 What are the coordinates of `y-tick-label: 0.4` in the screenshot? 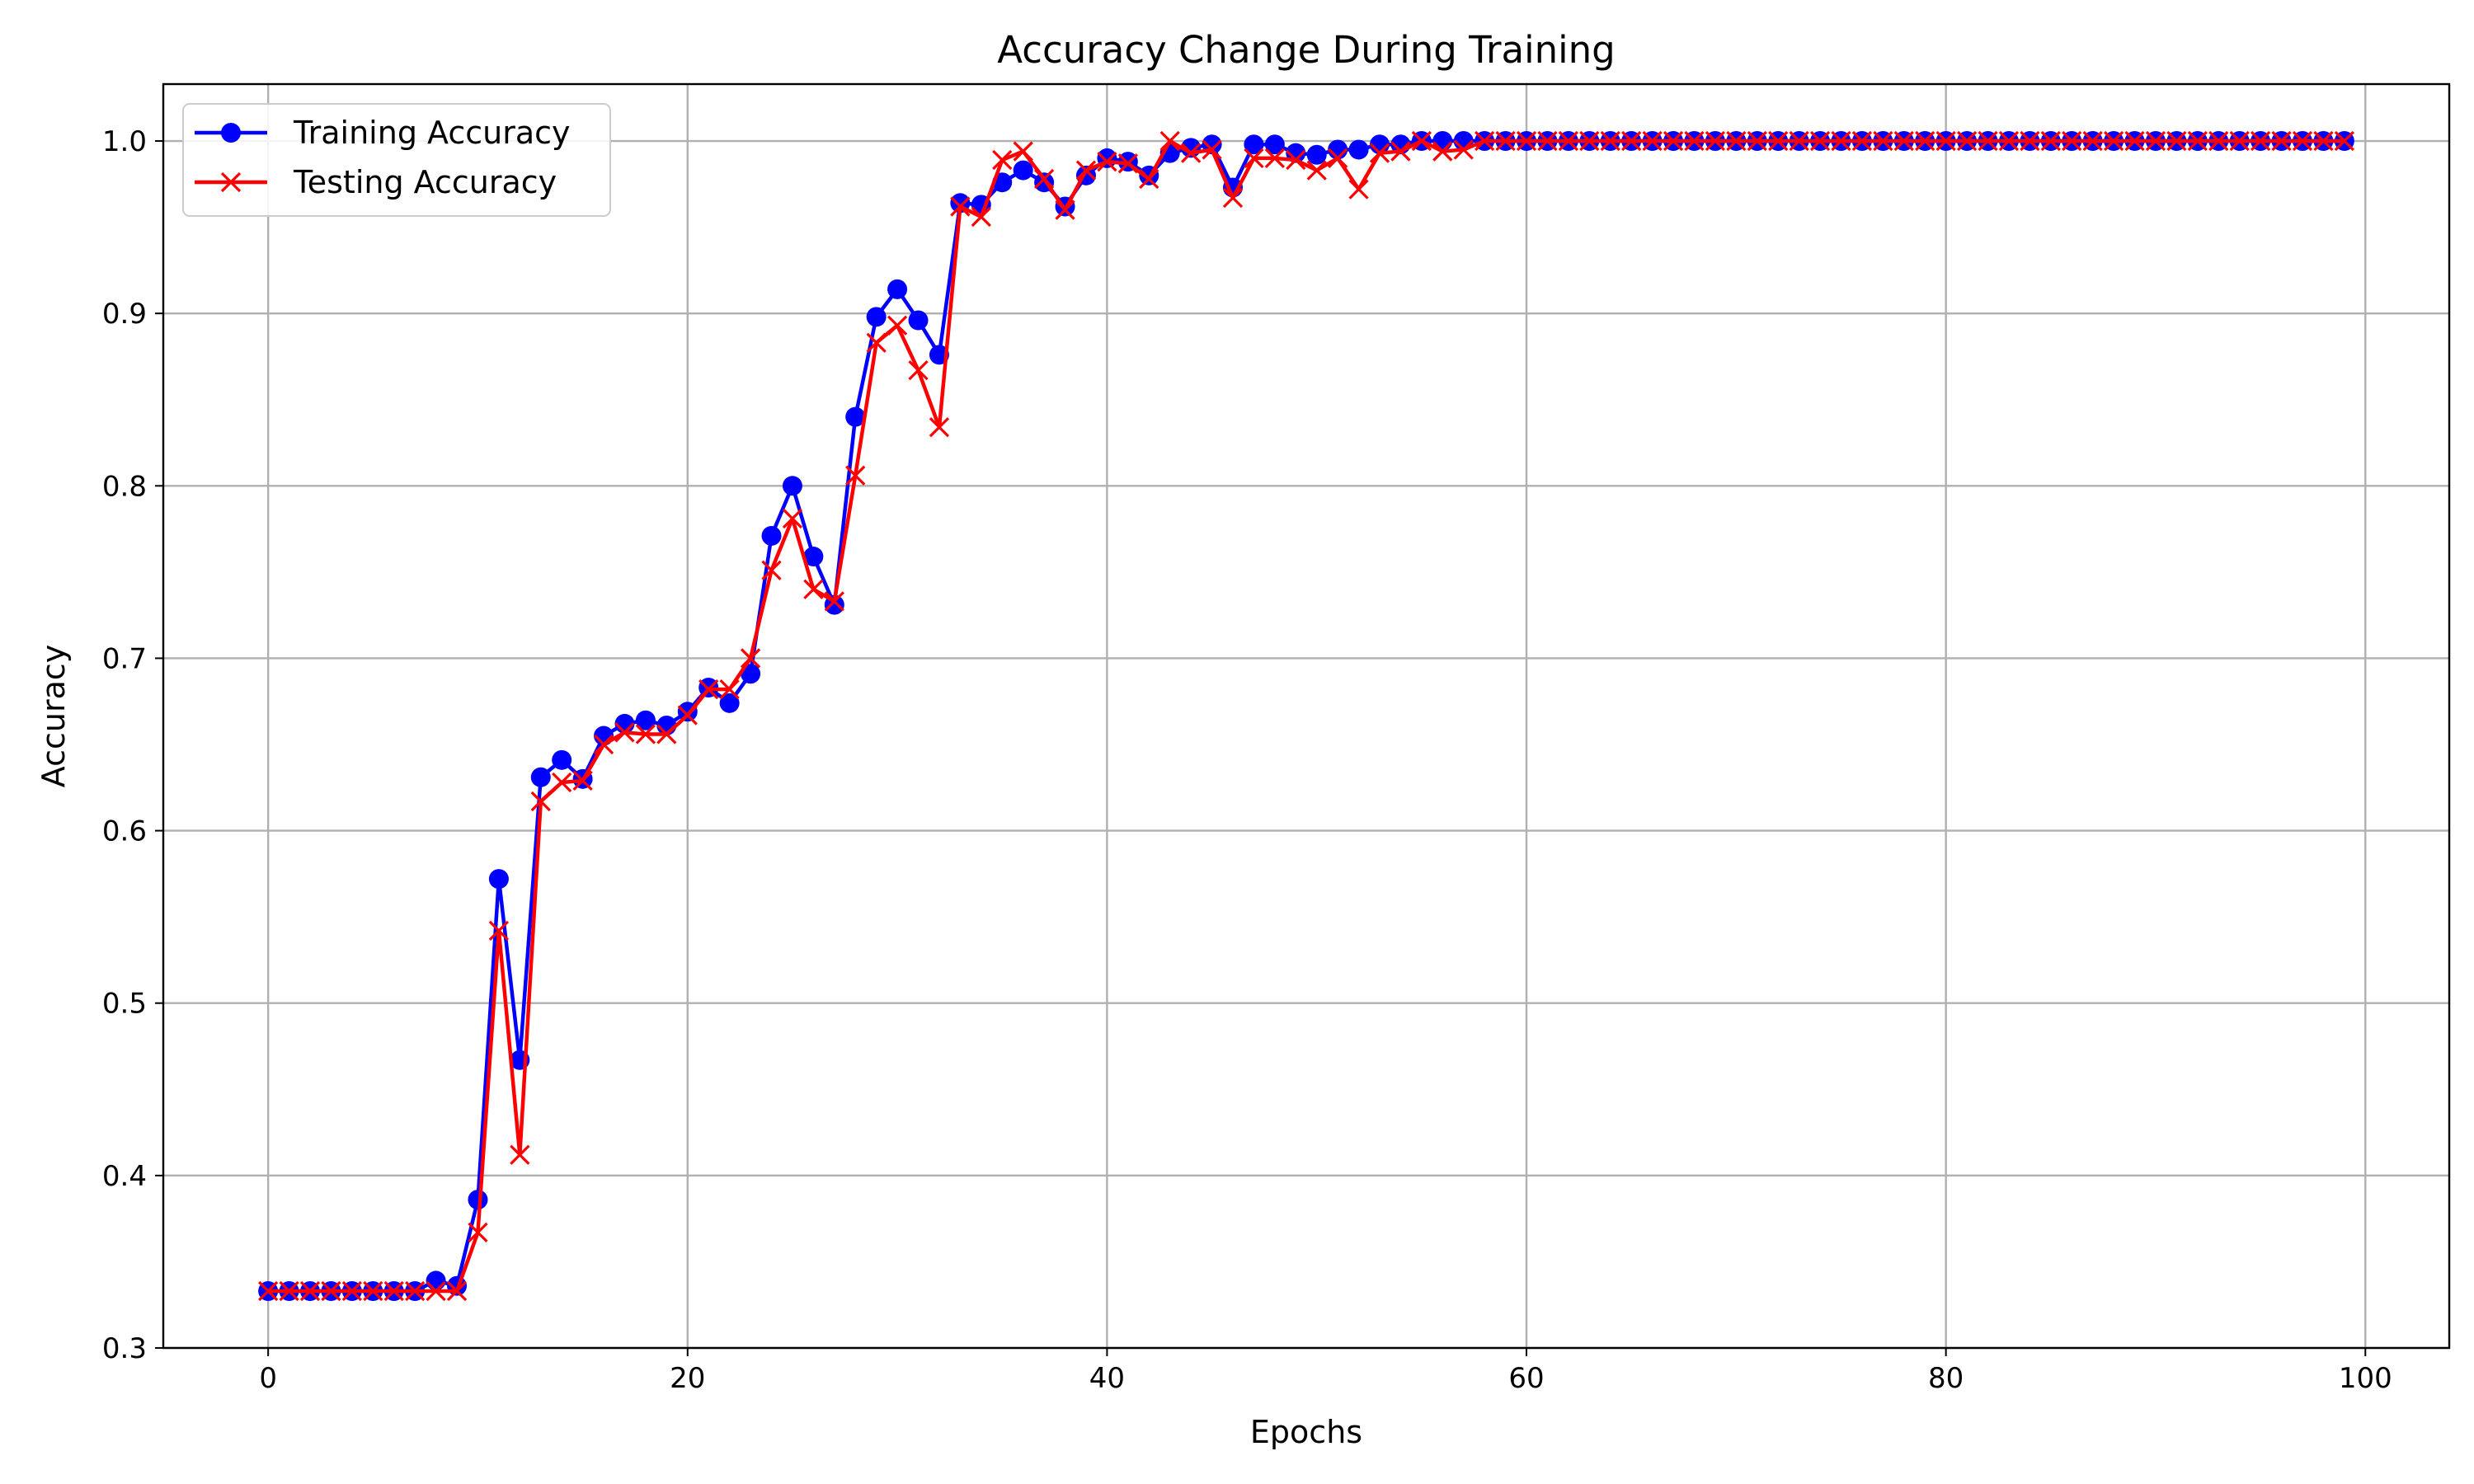 It's located at (124, 1176).